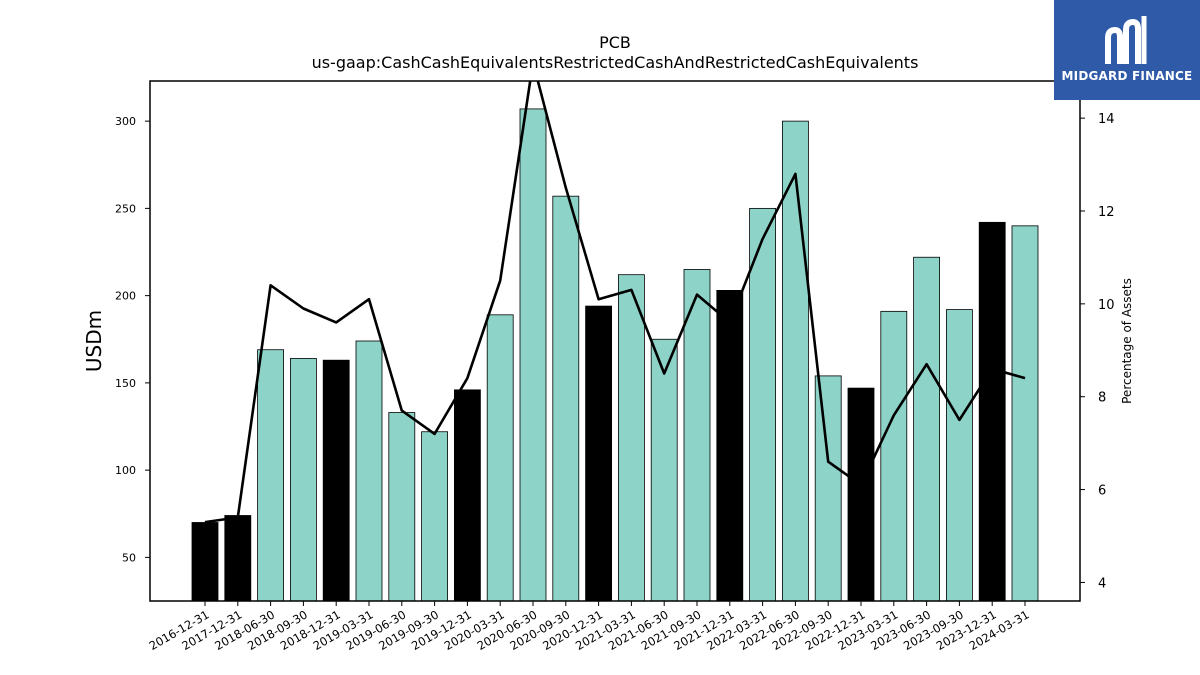  I want to click on y2-tick-label: 14, so click(1106, 119).